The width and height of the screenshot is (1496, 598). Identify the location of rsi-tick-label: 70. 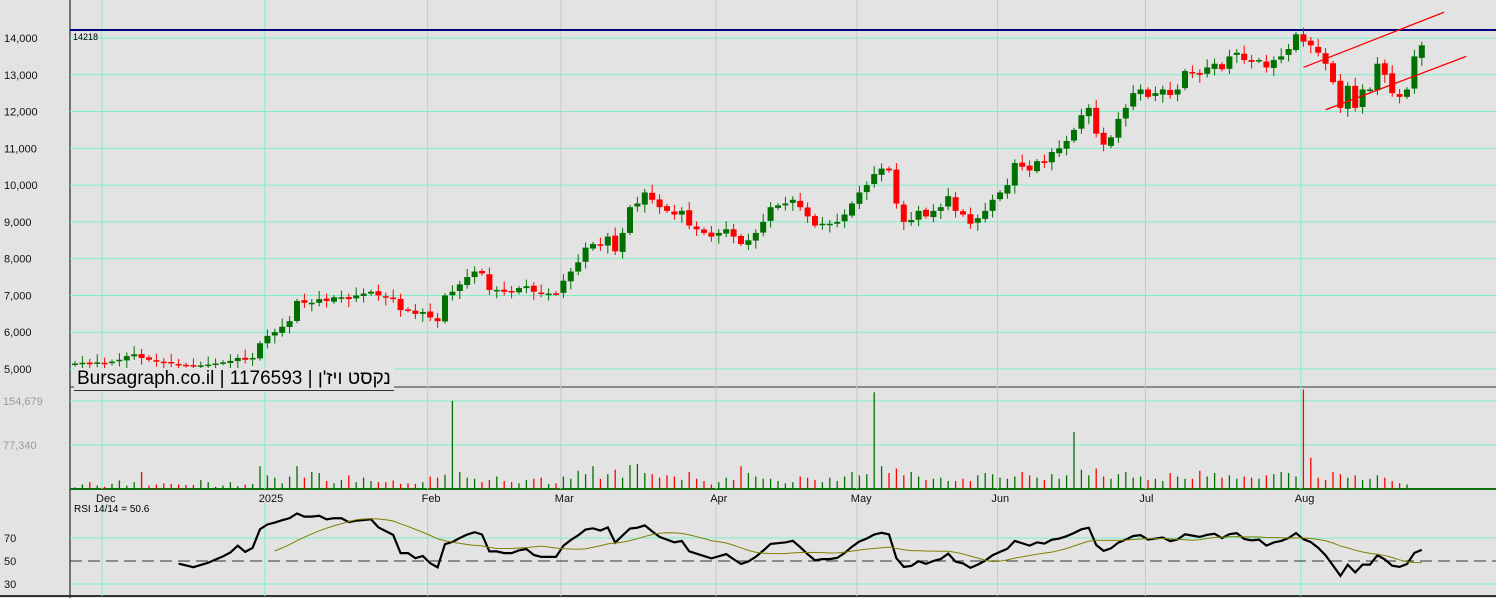
(10, 539).